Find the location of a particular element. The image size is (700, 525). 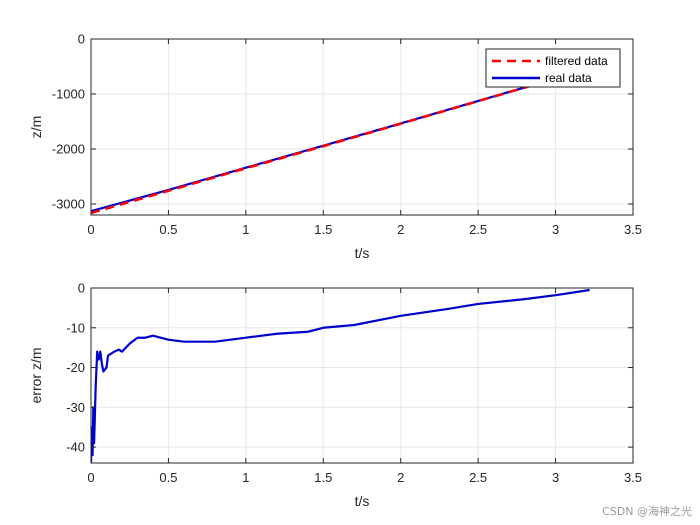

bottom-y-tick-label: 0 is located at coordinates (81, 288).